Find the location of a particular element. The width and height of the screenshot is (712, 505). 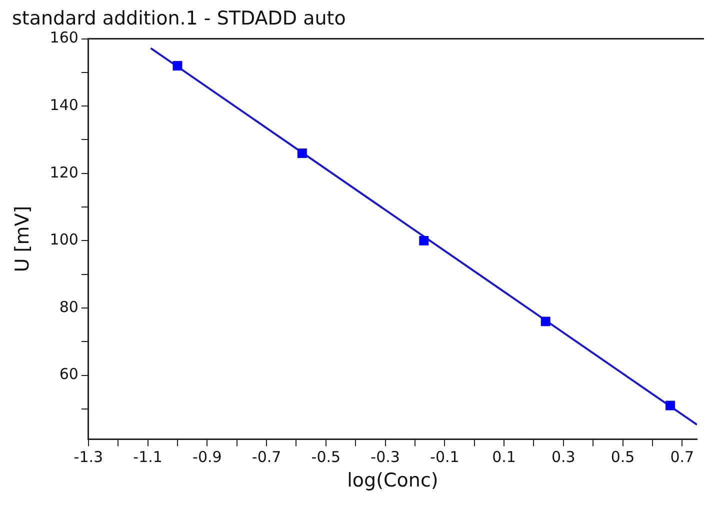

x-tick-label: -0.7 is located at coordinates (267, 457).